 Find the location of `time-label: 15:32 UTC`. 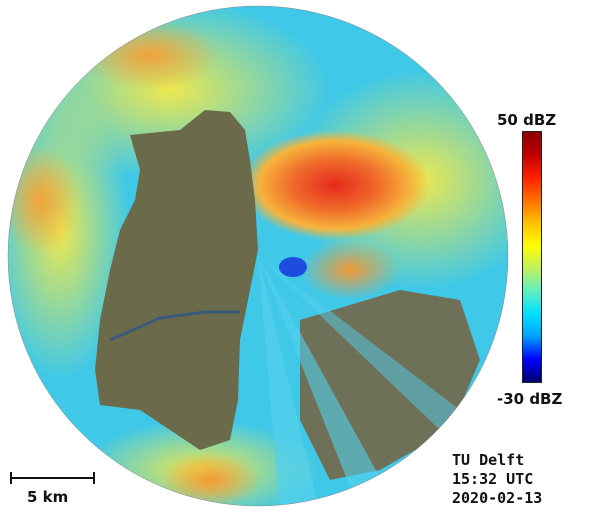

time-label: 15:32 UTC is located at coordinates (493, 479).